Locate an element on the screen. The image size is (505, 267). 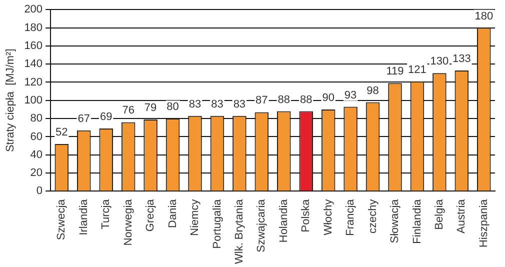
x-tick-label: Słowacja is located at coordinates (395, 221).